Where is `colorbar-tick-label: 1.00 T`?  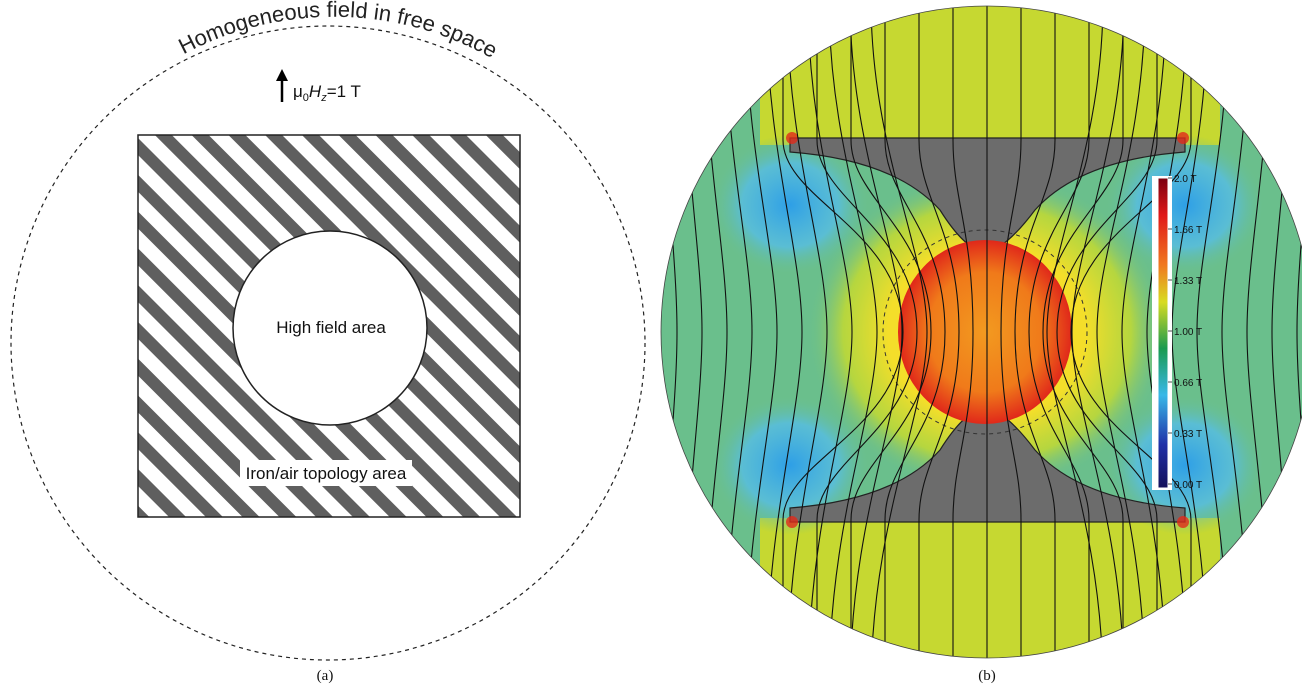
colorbar-tick-label: 1.00 T is located at coordinates (1188, 332).